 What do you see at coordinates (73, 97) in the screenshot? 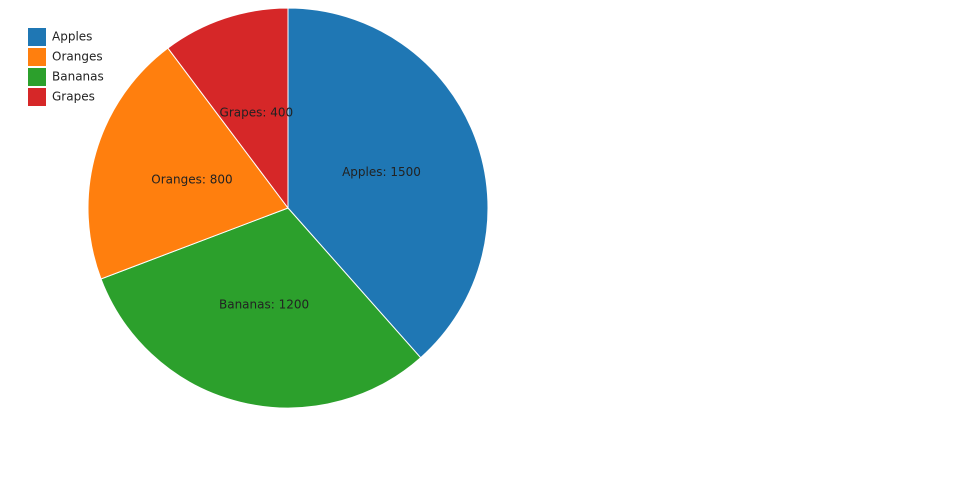
I see `legend-label: Grapes` at bounding box center [73, 97].